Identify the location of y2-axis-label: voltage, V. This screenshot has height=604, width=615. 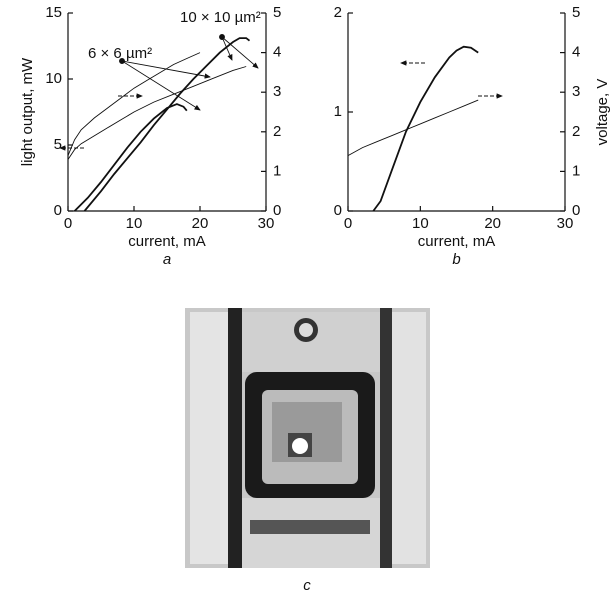
(602, 112).